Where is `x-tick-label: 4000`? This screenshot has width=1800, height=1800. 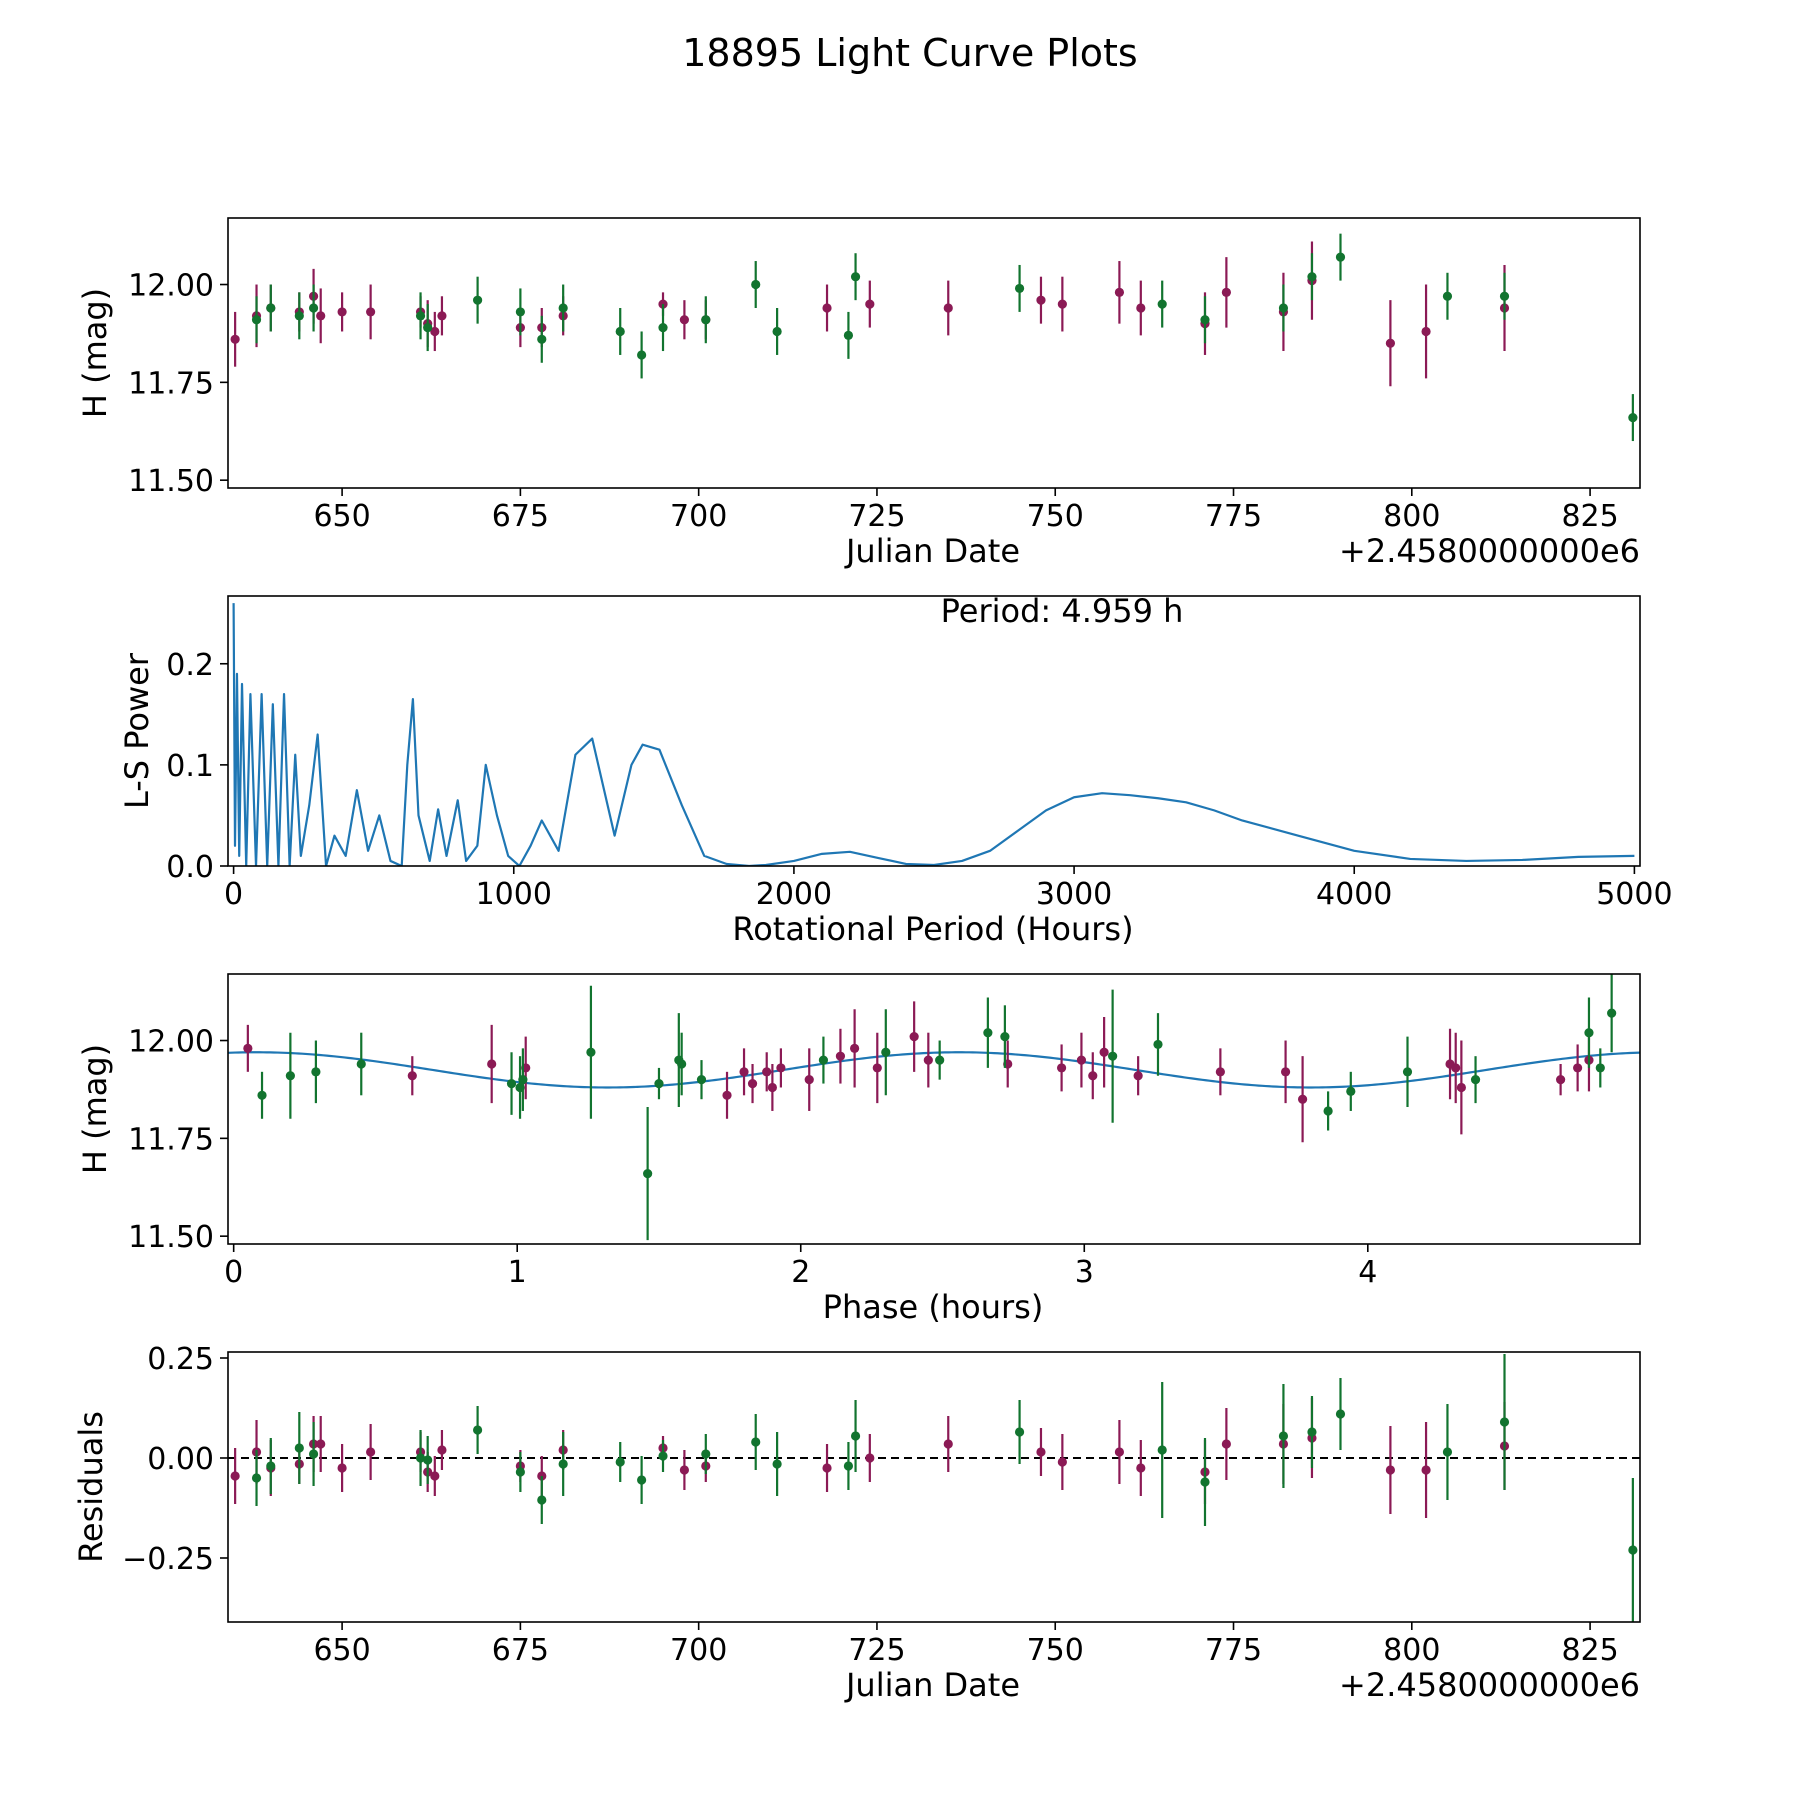
x-tick-label: 4000 is located at coordinates (1354, 894).